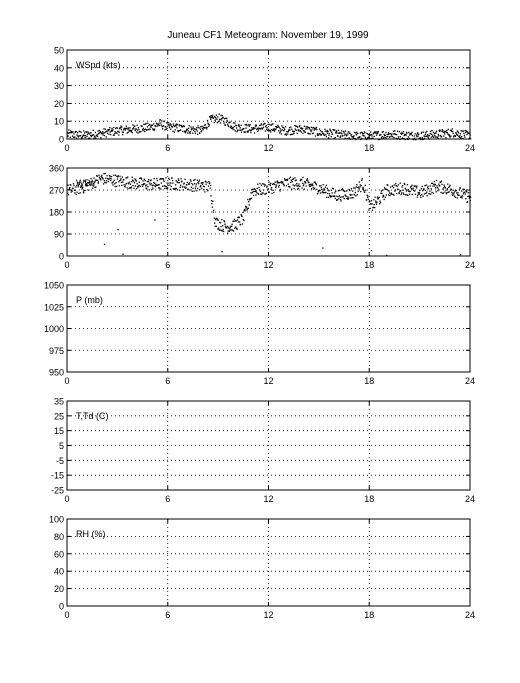 Image resolution: width=520 pixels, height=683 pixels. What do you see at coordinates (59, 431) in the screenshot?
I see `y-tick-label: 15` at bounding box center [59, 431].